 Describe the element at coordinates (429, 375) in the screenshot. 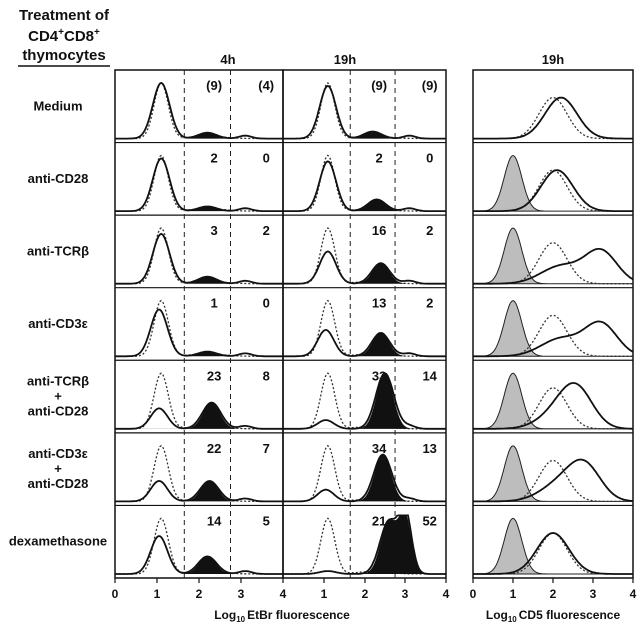

I see `gate-count: 14` at that location.